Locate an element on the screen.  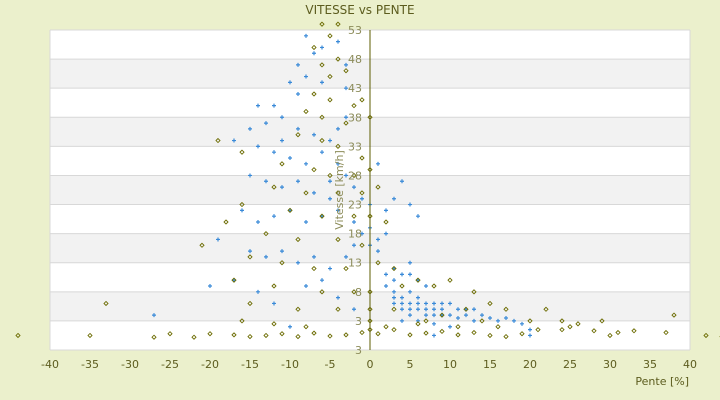
y-tick-label: 48 is located at coordinates (355, 59).